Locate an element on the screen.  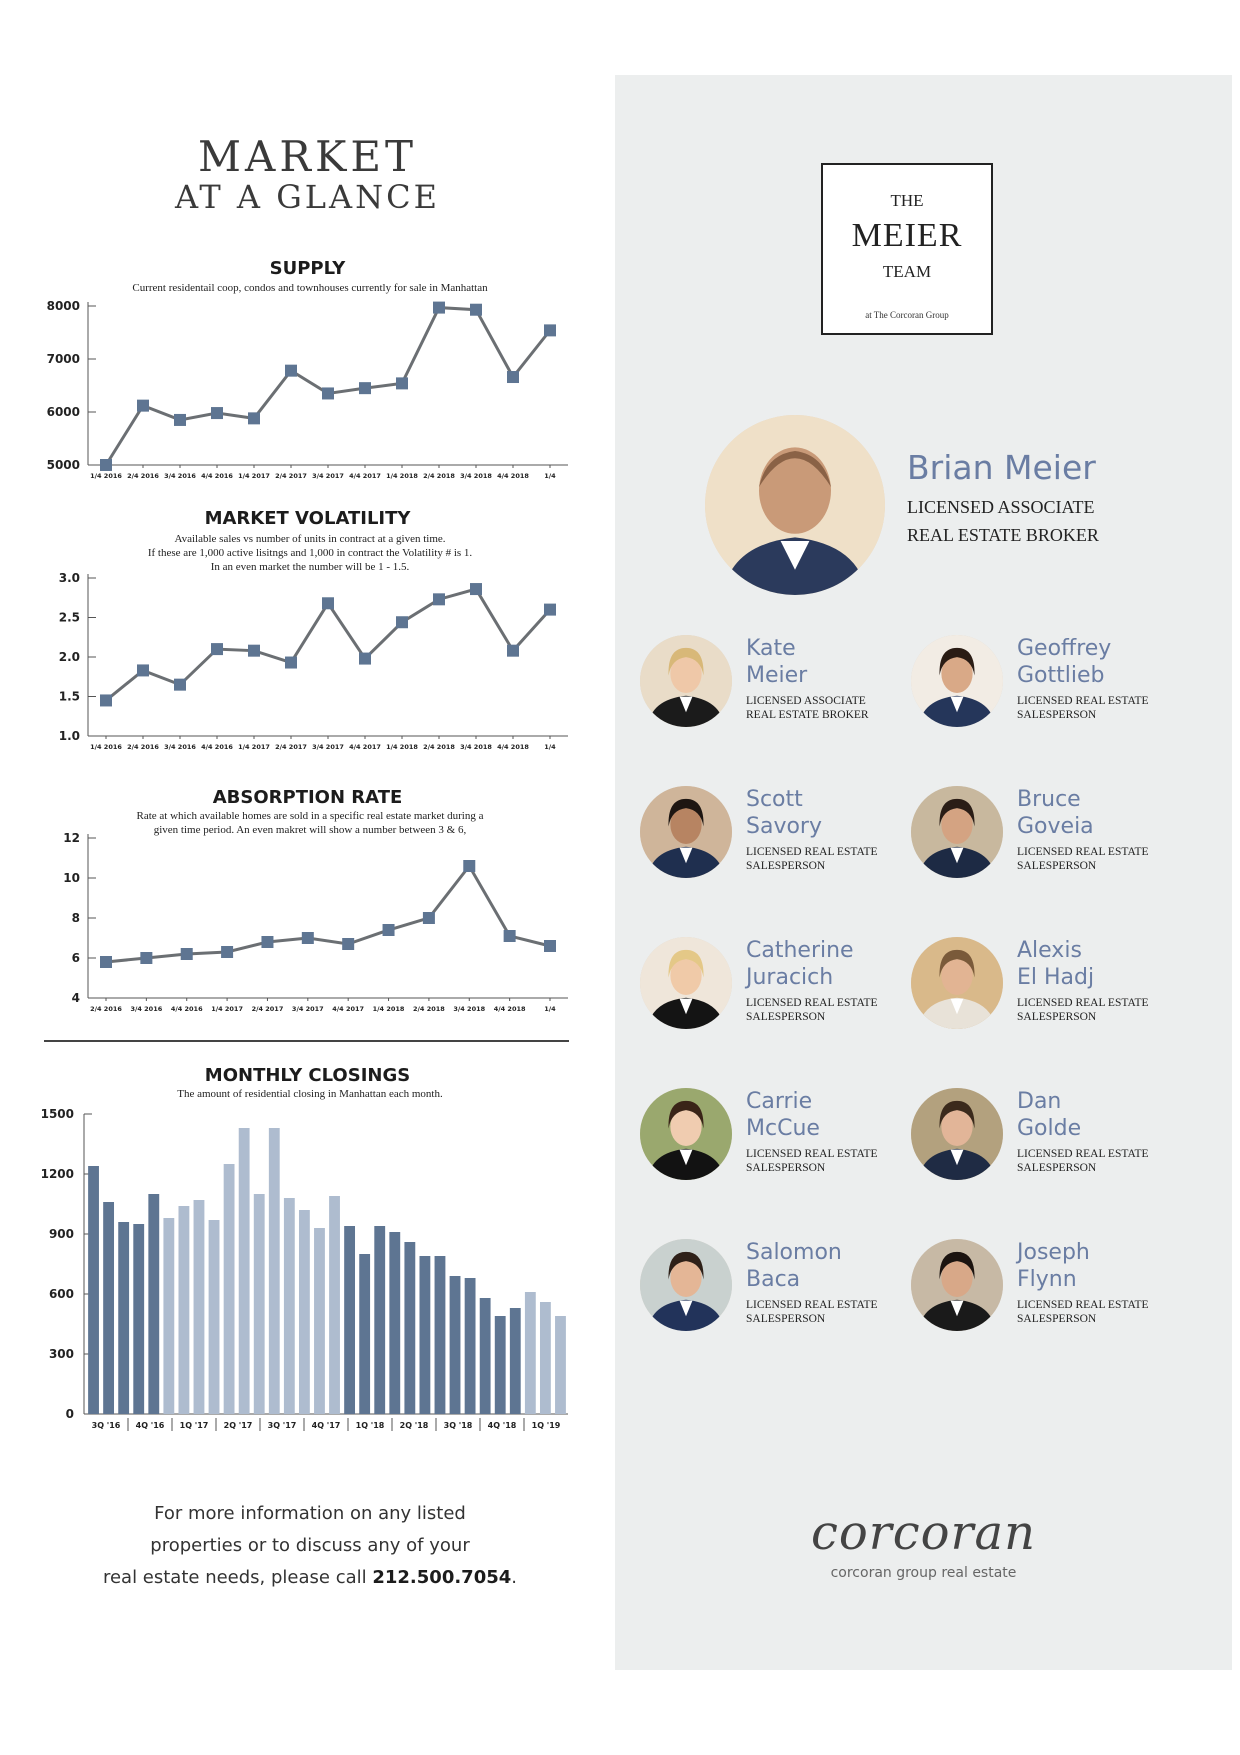
y-tick-label: 1500 is located at coordinates (57, 1114).